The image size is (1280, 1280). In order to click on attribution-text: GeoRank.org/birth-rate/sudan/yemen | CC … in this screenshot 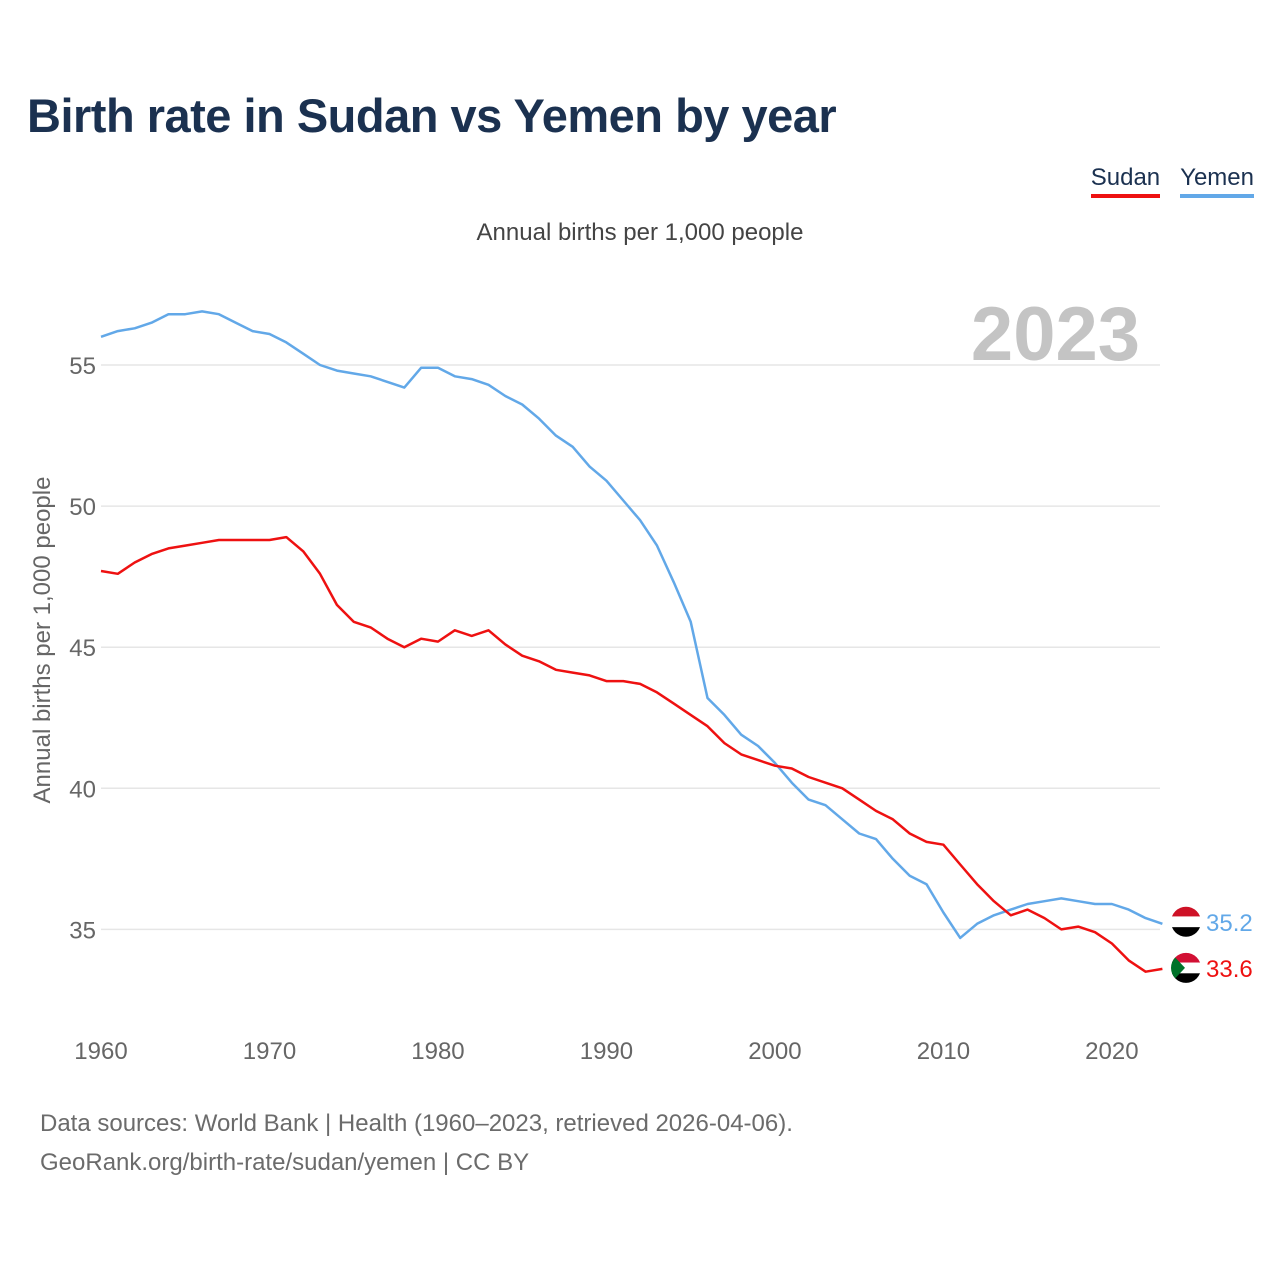, I will do `click(285, 1162)`.